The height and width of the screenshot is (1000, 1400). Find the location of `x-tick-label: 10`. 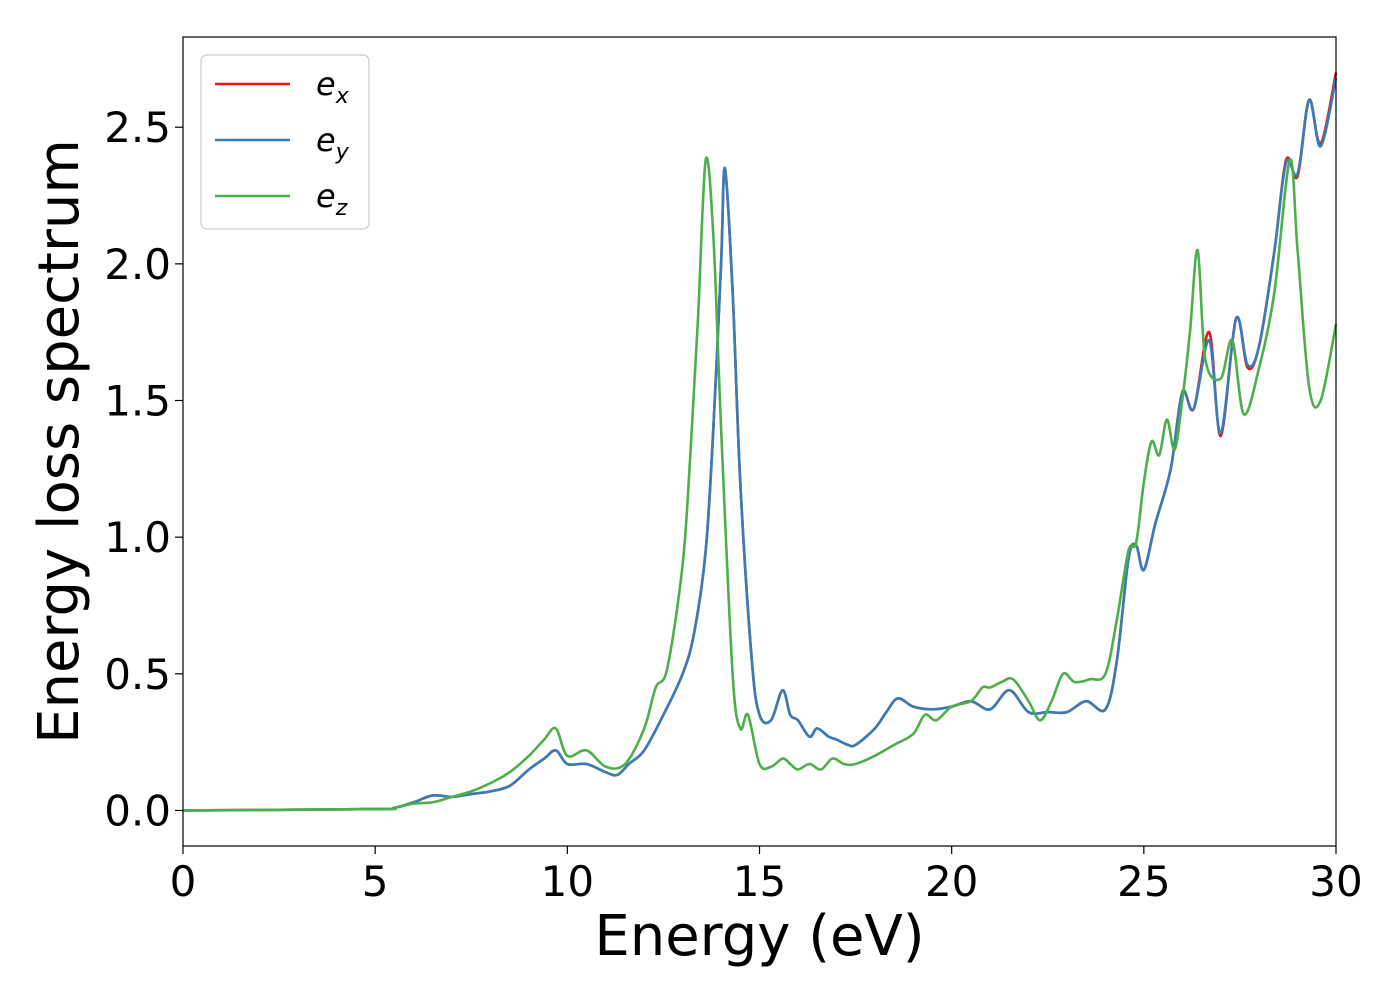

x-tick-label: 10 is located at coordinates (567, 881).